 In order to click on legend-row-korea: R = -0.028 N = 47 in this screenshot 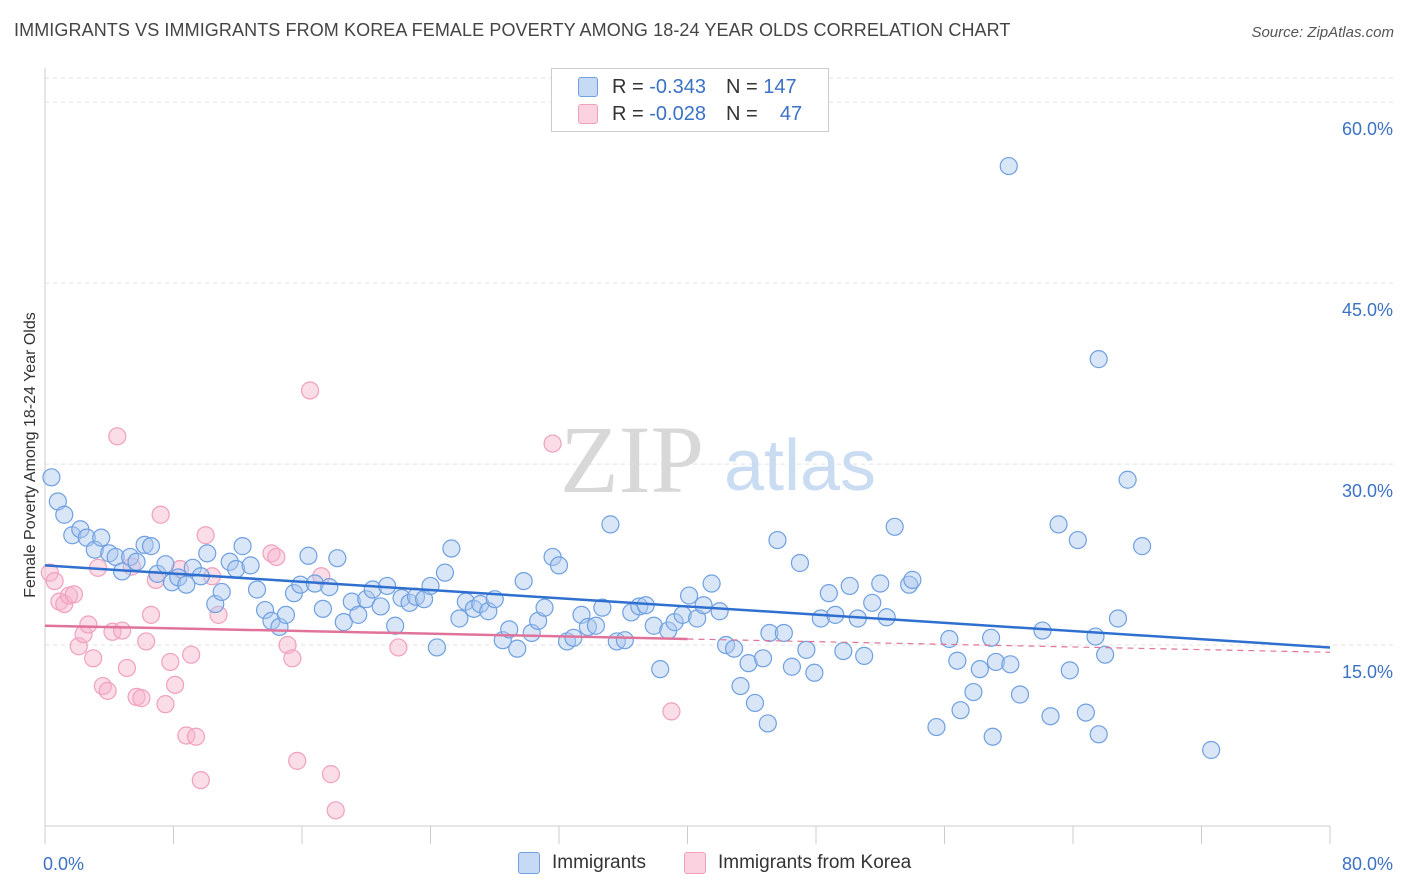, I will do `click(690, 114)`.